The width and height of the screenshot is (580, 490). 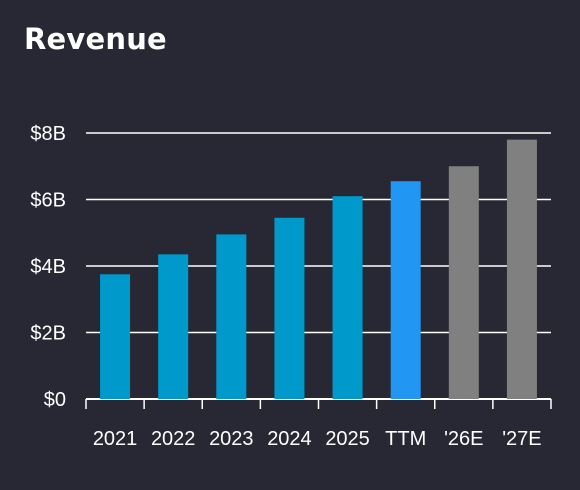 I want to click on y-tick-label: $6B, so click(x=48, y=201).